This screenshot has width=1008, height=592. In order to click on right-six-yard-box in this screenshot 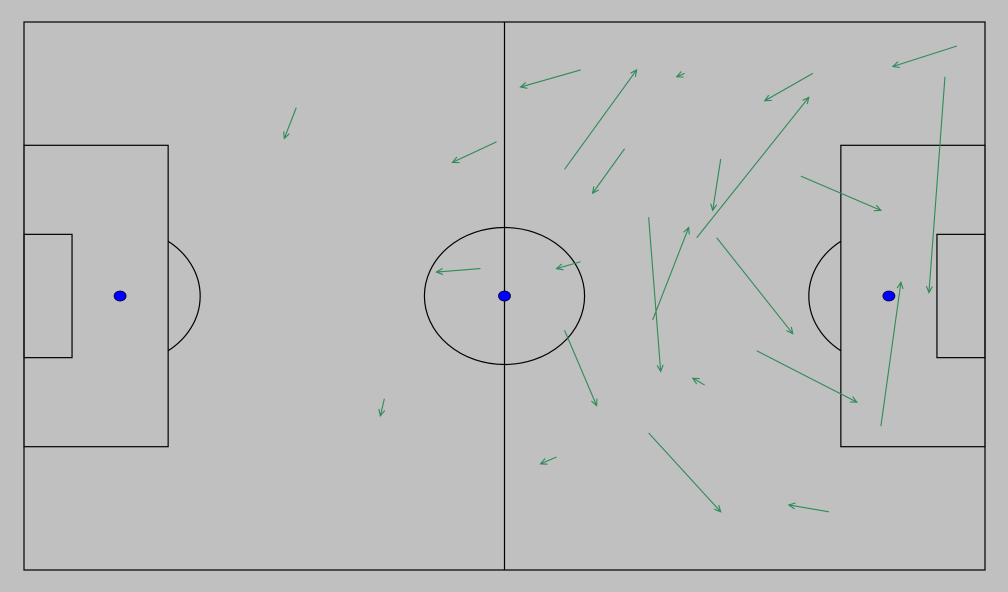, I will do `click(961, 296)`.